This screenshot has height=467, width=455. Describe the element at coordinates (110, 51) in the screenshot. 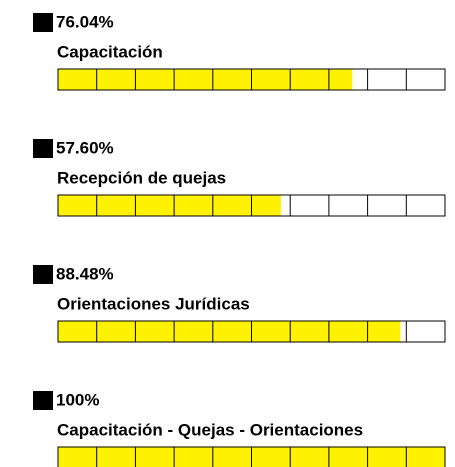

I see `category-label: Capacitación` at that location.